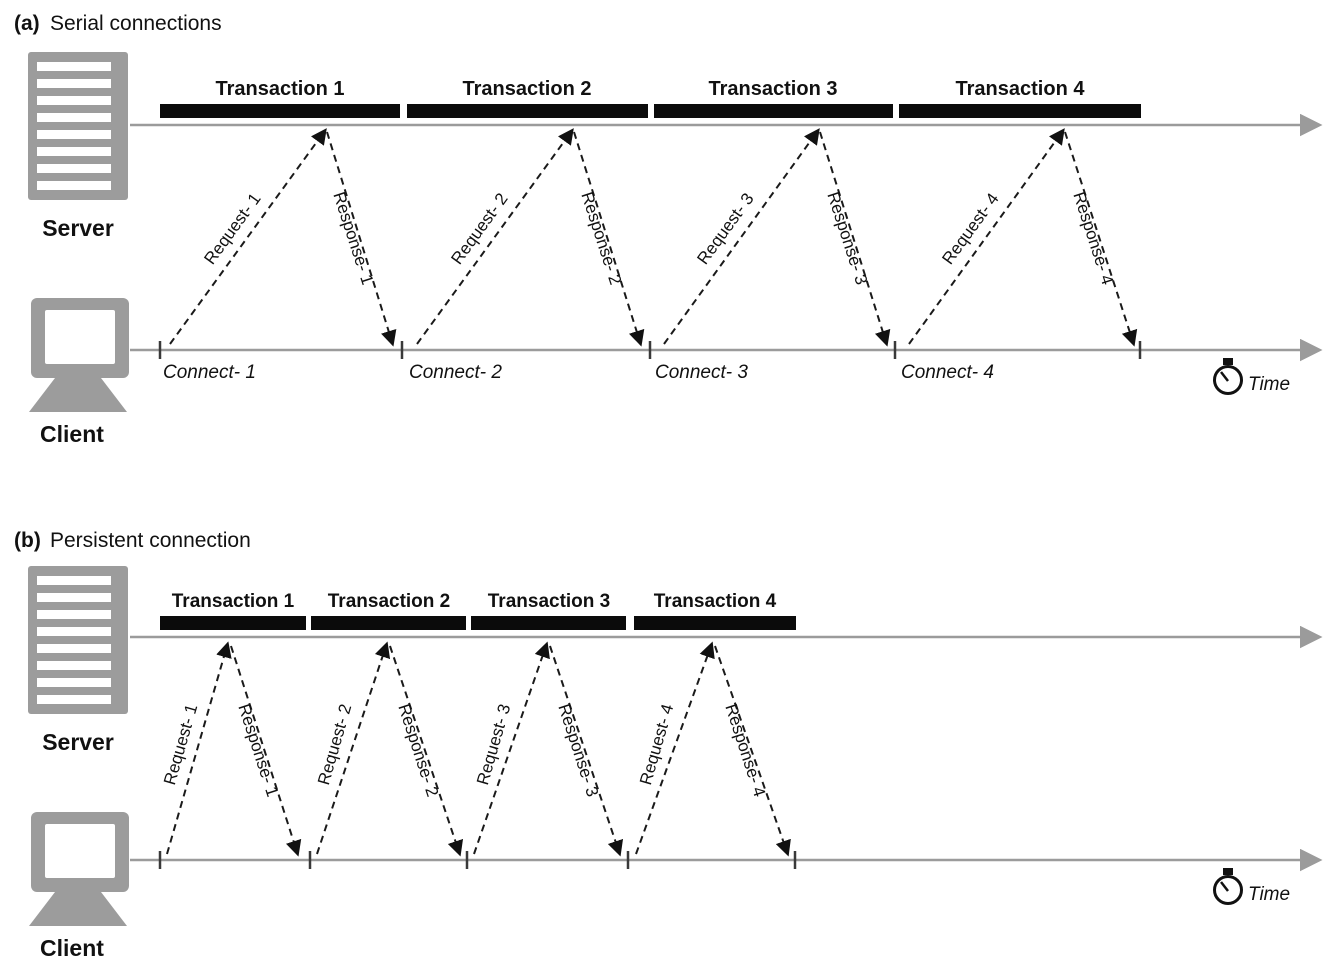 The image size is (1344, 972). What do you see at coordinates (947, 372) in the screenshot?
I see `connect-label: Connect- 4` at bounding box center [947, 372].